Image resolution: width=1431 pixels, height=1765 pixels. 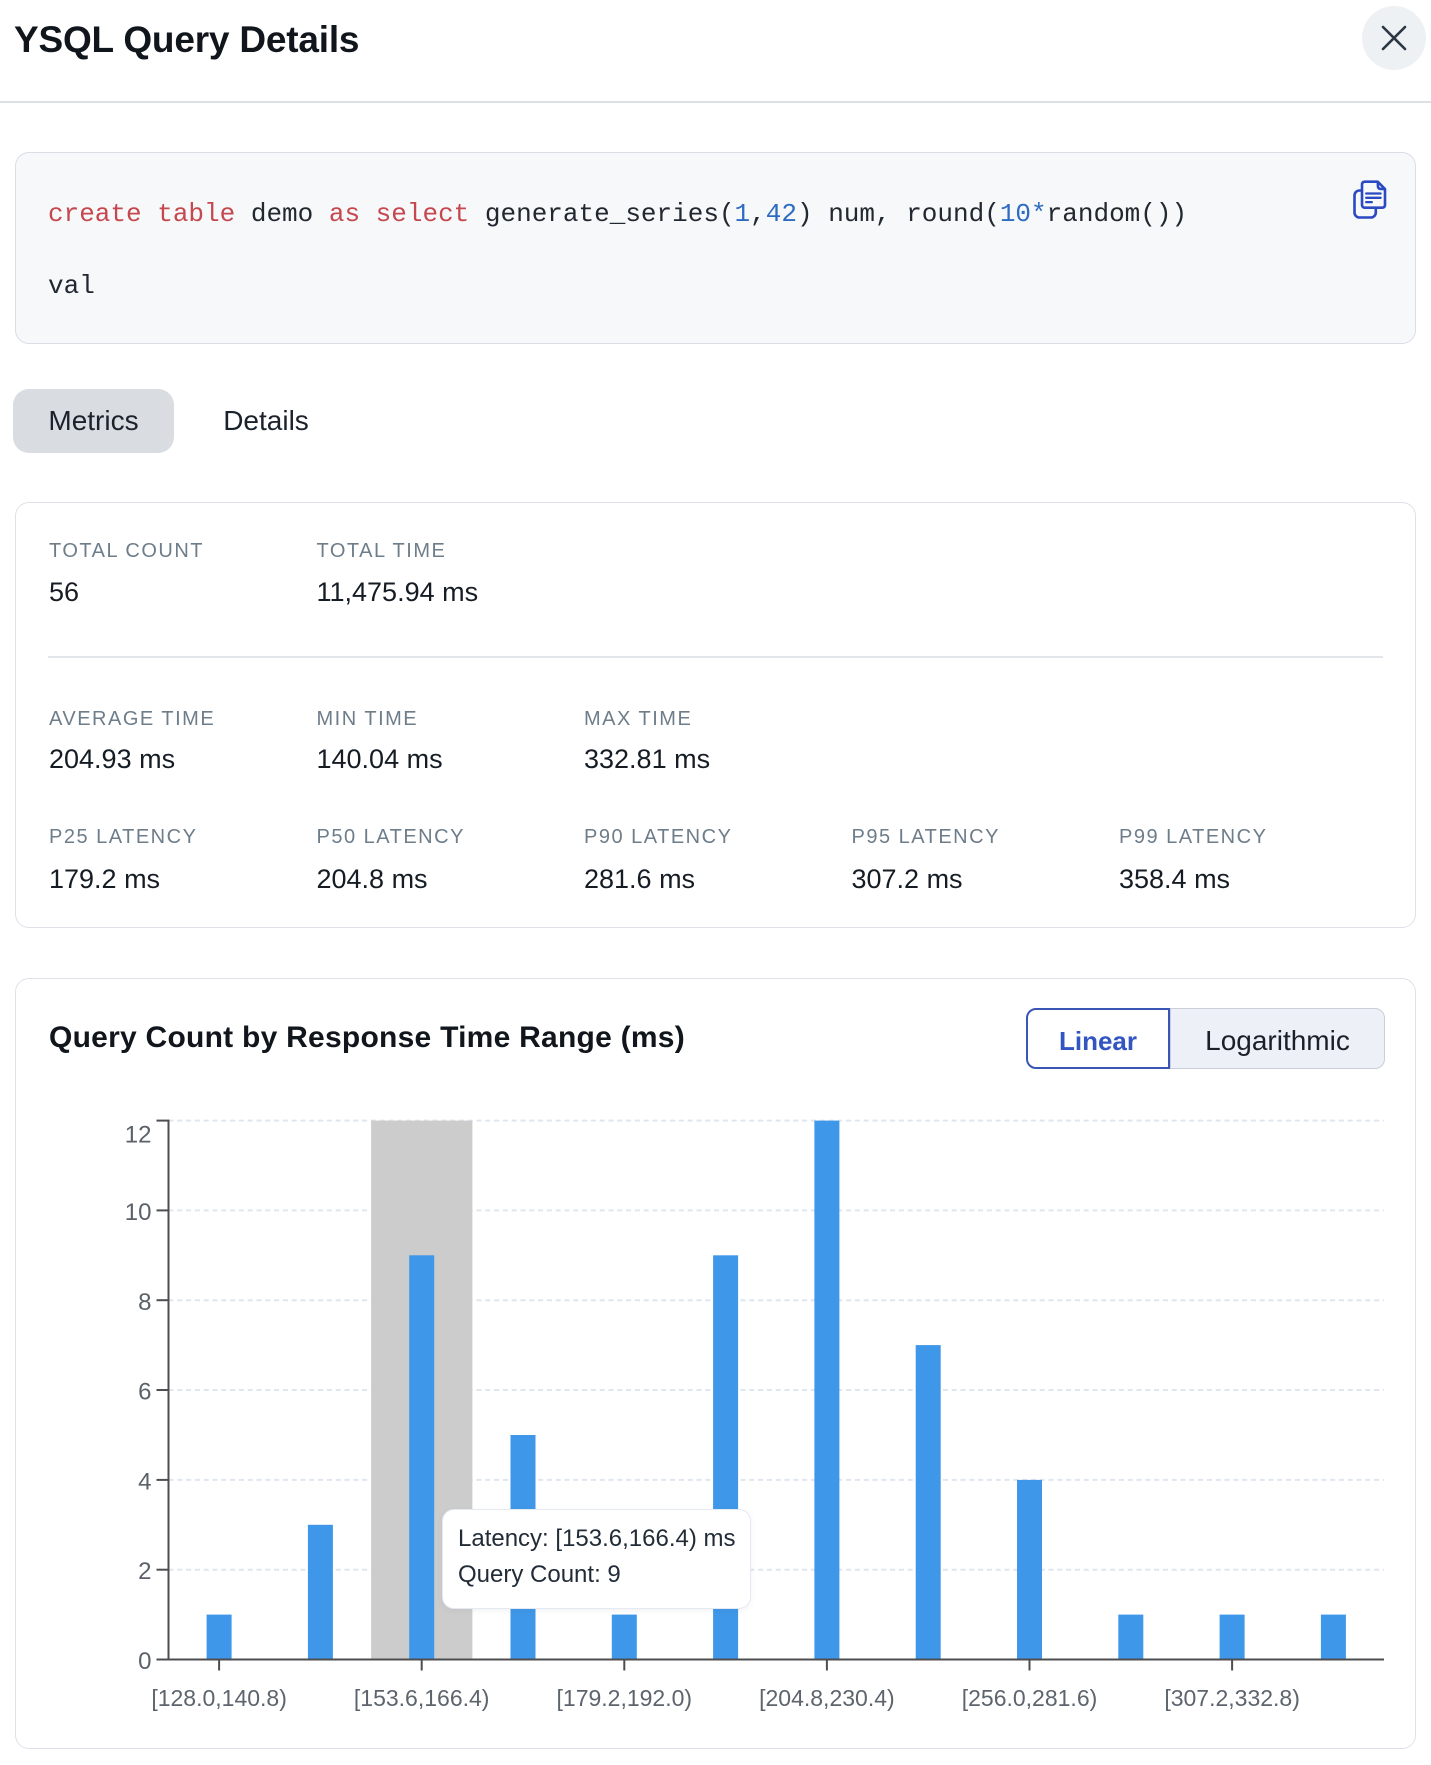 What do you see at coordinates (138, 1134) in the screenshot?
I see `svg-text: 12` at bounding box center [138, 1134].